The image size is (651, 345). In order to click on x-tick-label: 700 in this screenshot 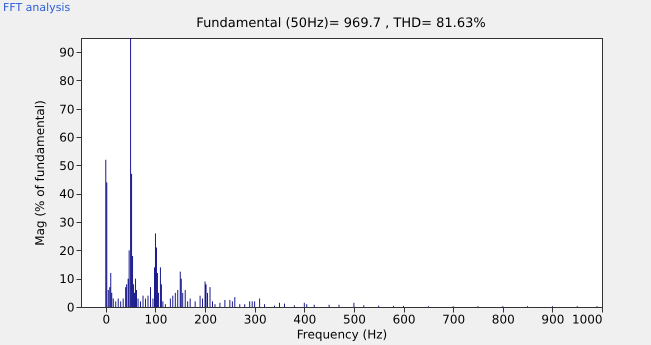, I will do `click(454, 319)`.